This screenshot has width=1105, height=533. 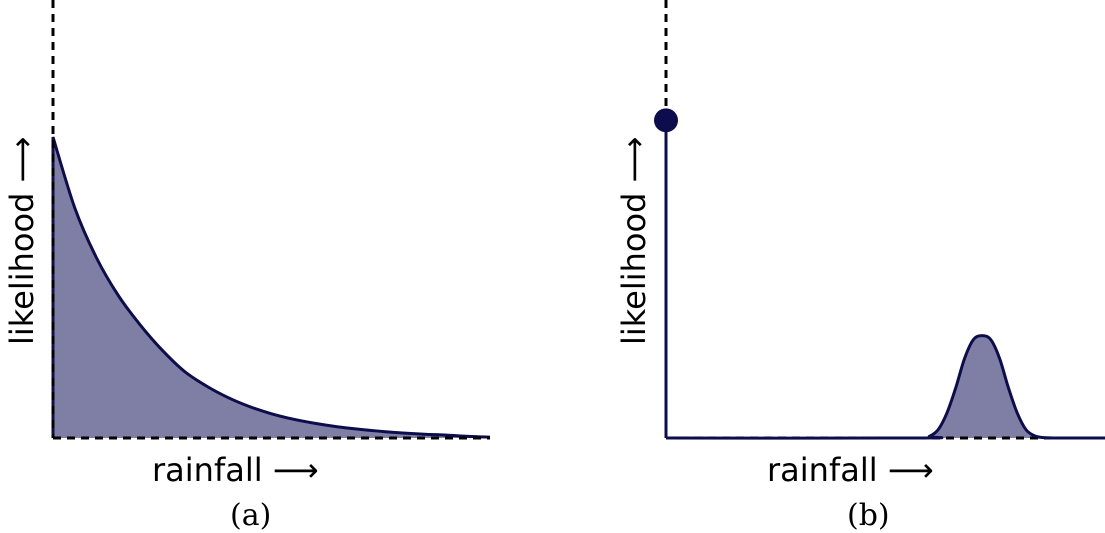 What do you see at coordinates (22, 241) in the screenshot?
I see `panel-a-y-label: likelihood ⟶` at bounding box center [22, 241].